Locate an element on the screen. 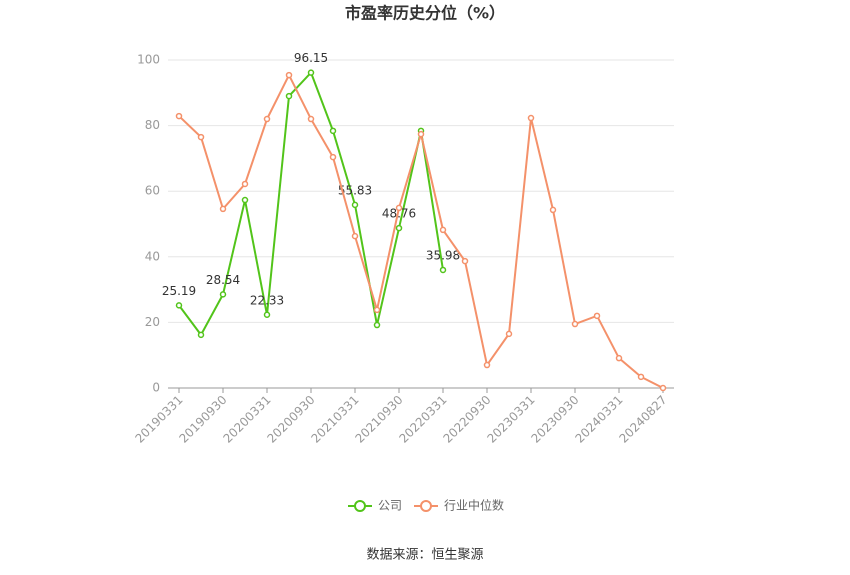 This screenshot has height=575, width=850. legend-label: 公司 is located at coordinates (390, 506).